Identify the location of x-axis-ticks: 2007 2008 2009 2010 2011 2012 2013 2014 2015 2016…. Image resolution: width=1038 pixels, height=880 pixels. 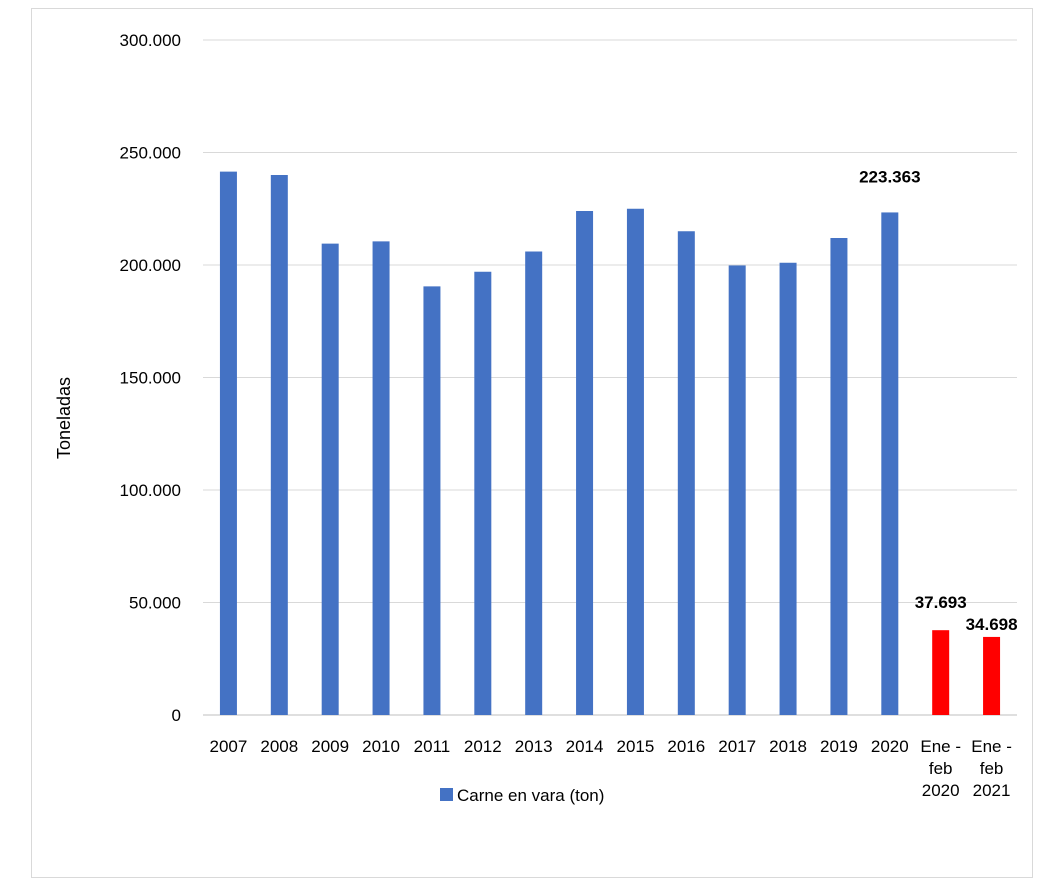
(611, 768).